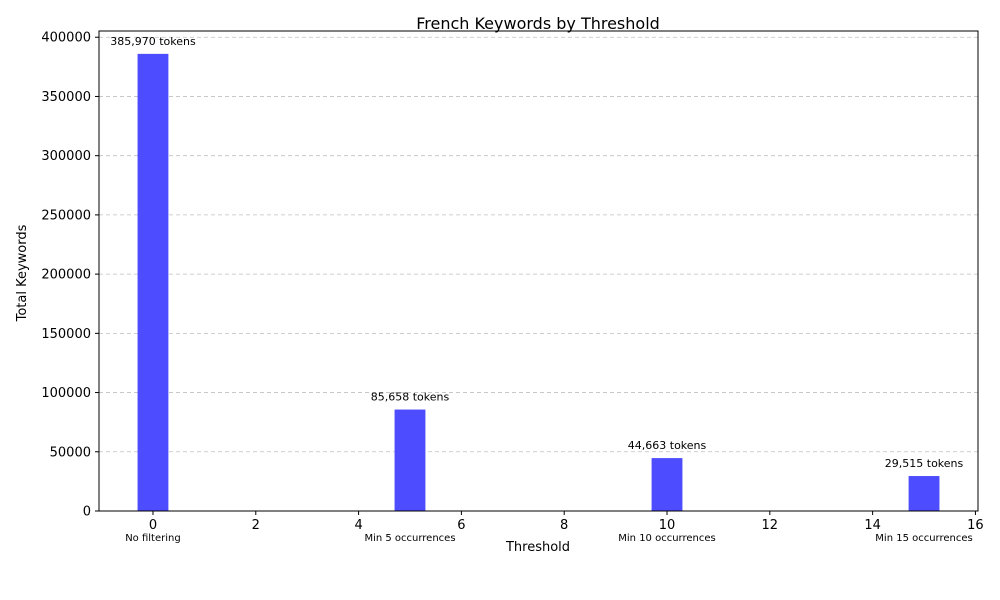 The width and height of the screenshot is (1000, 600). I want to click on x-tick-label: 6, so click(461, 525).